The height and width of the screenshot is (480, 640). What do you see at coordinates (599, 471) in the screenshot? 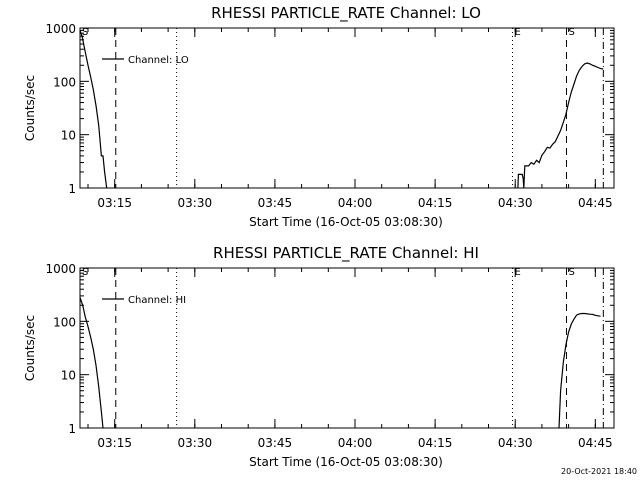
I see `timestamp-stamp: 20-Oct-2021 18:40` at bounding box center [599, 471].